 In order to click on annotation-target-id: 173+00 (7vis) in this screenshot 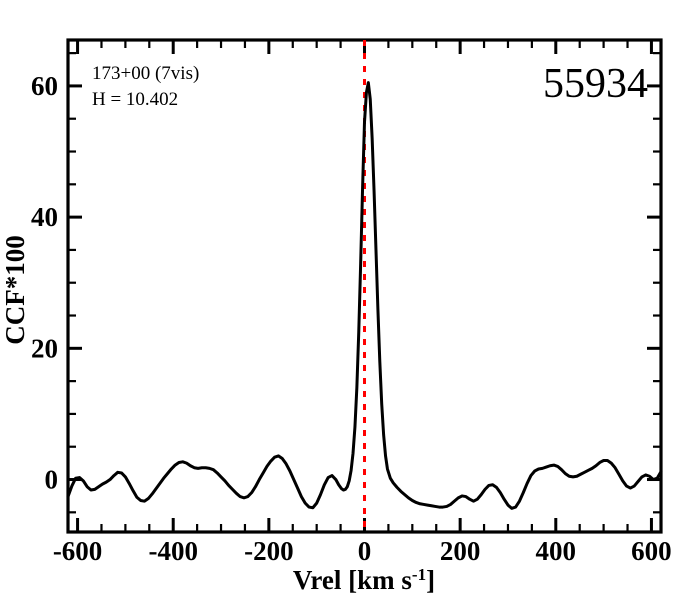, I will do `click(145, 73)`.